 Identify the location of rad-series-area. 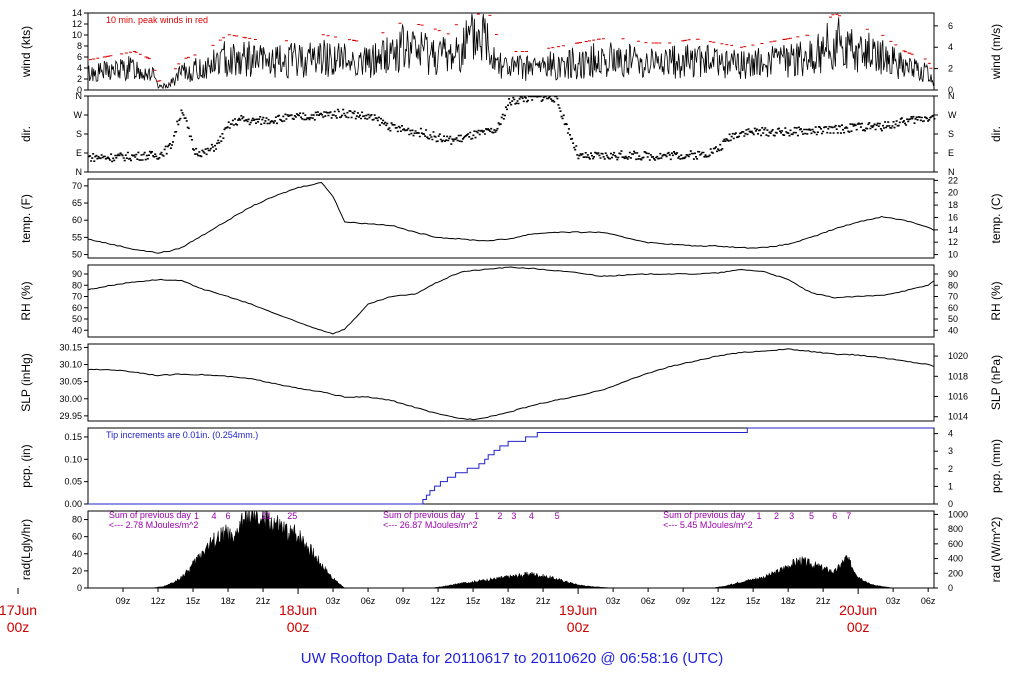
(511, 549).